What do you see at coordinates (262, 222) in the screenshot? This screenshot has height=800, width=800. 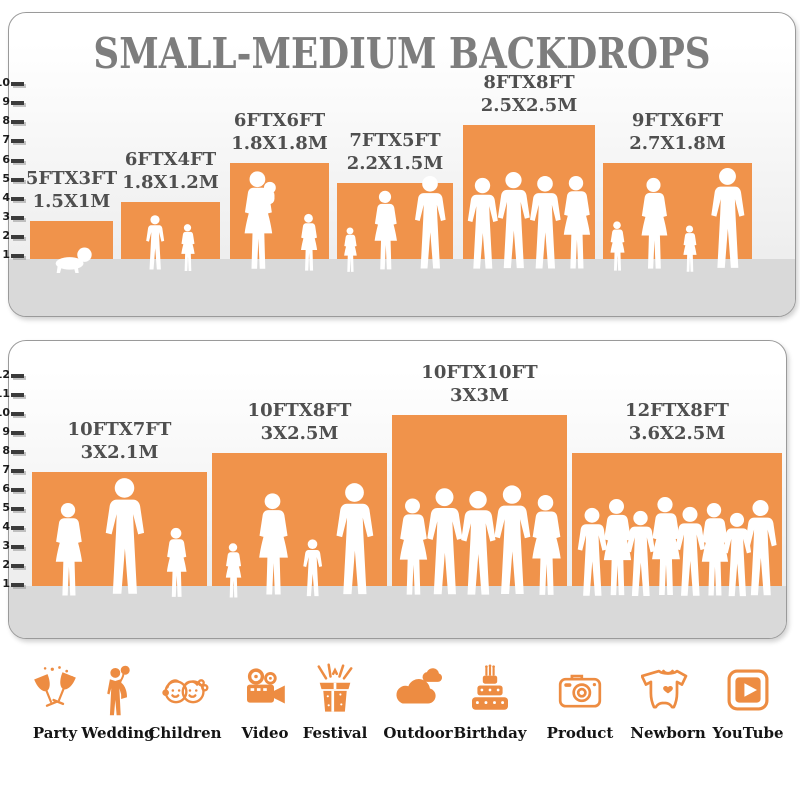 I see `mother-with-child-silhouette` at bounding box center [262, 222].